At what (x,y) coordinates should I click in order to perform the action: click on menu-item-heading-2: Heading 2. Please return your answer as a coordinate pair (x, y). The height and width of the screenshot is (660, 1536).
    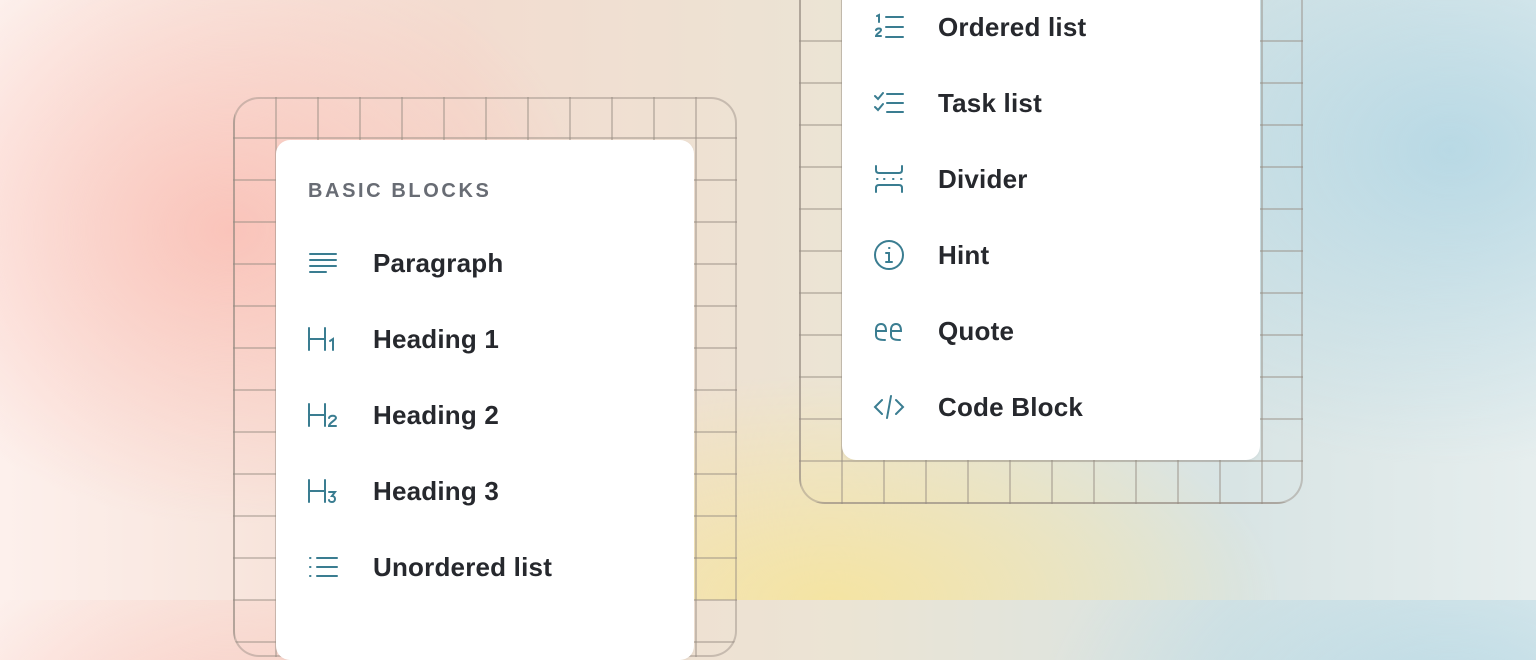
    Looking at the image, I should click on (485, 415).